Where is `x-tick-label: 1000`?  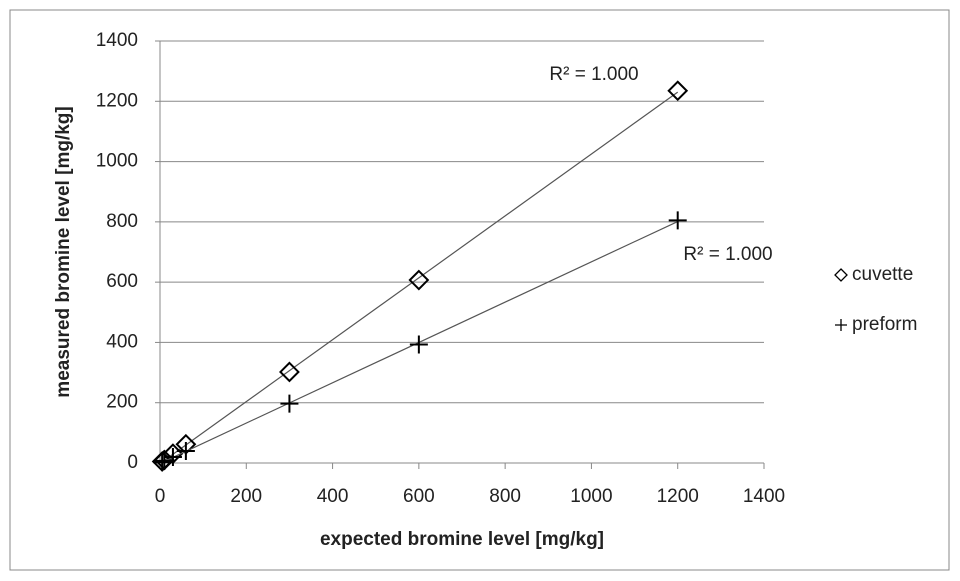 x-tick-label: 1000 is located at coordinates (591, 496).